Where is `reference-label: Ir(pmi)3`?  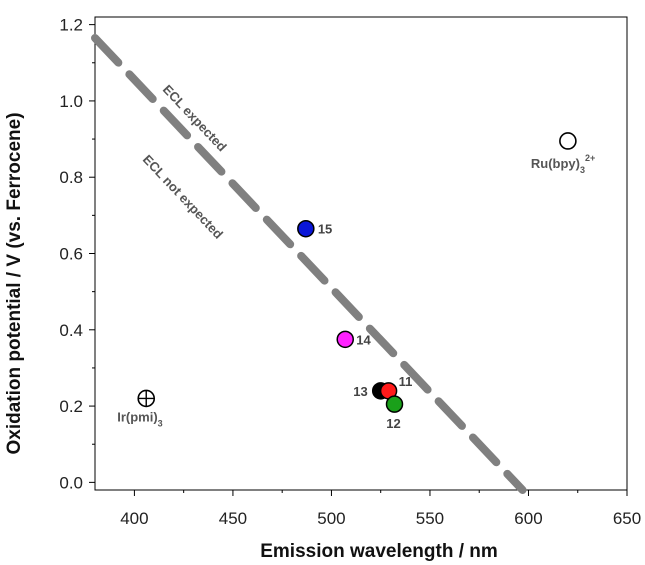
reference-label: Ir(pmi)3 is located at coordinates (139, 418).